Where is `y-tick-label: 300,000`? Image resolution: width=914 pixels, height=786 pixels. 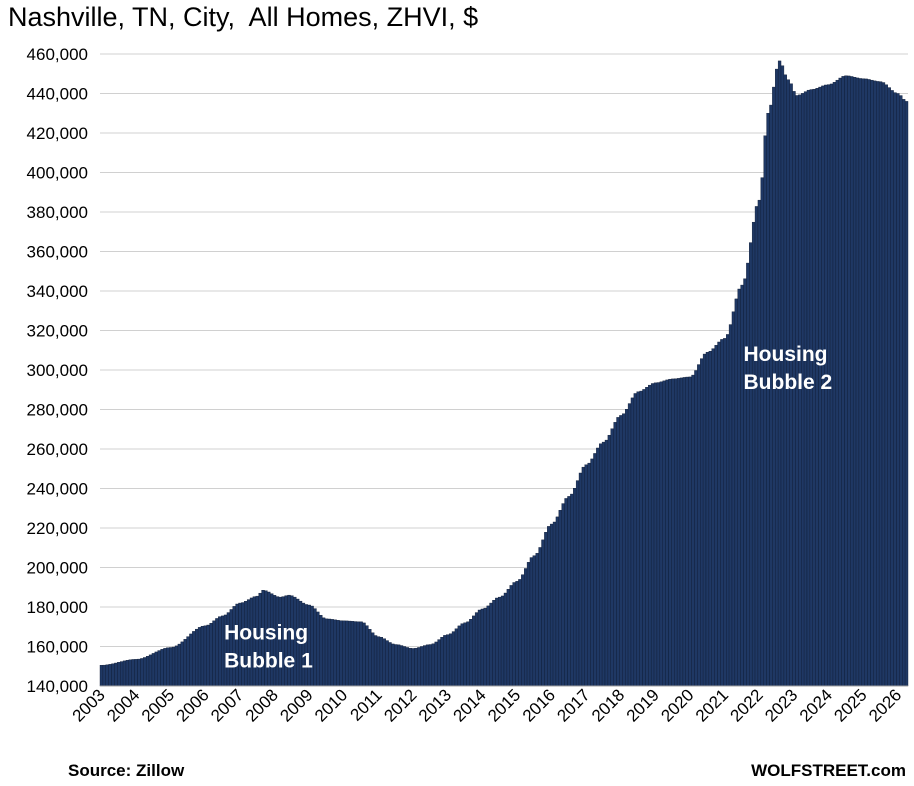 y-tick-label: 300,000 is located at coordinates (57, 370).